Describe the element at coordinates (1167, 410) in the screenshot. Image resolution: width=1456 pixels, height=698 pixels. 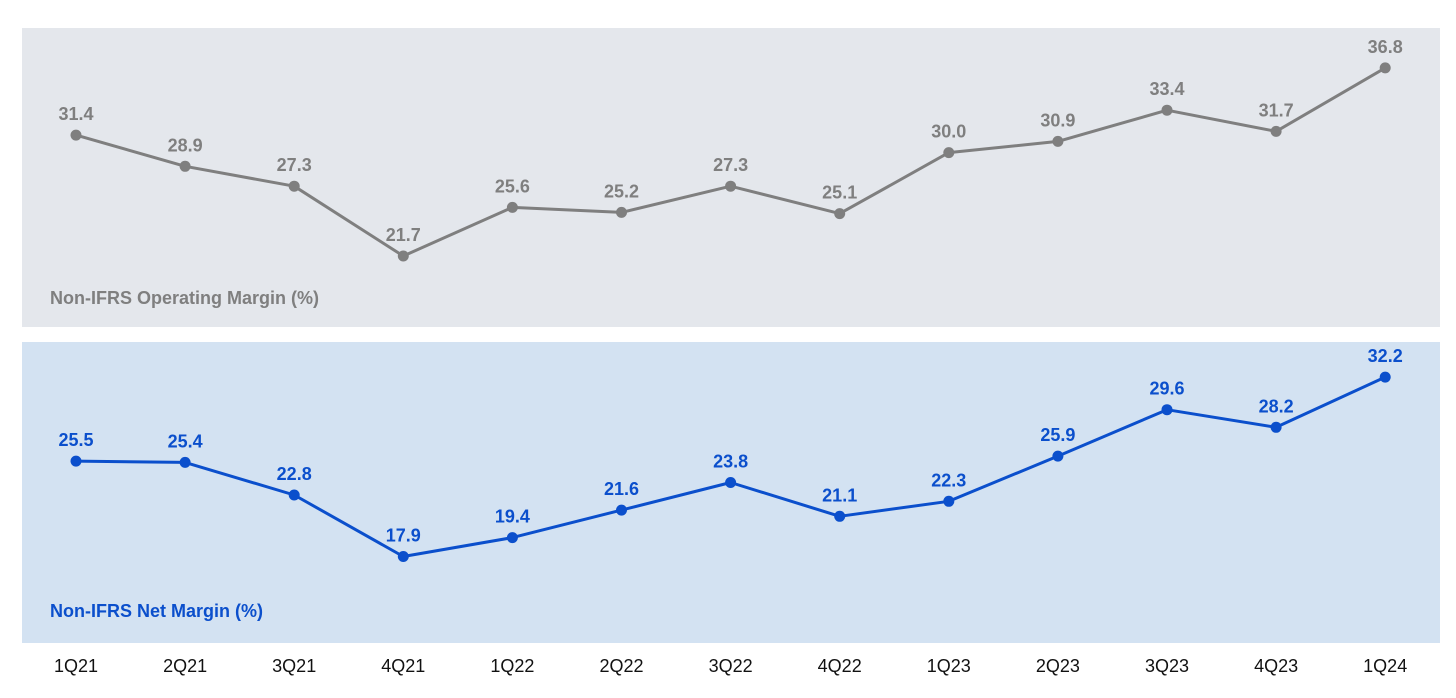
I see `net-margin-point-3Q23` at that location.